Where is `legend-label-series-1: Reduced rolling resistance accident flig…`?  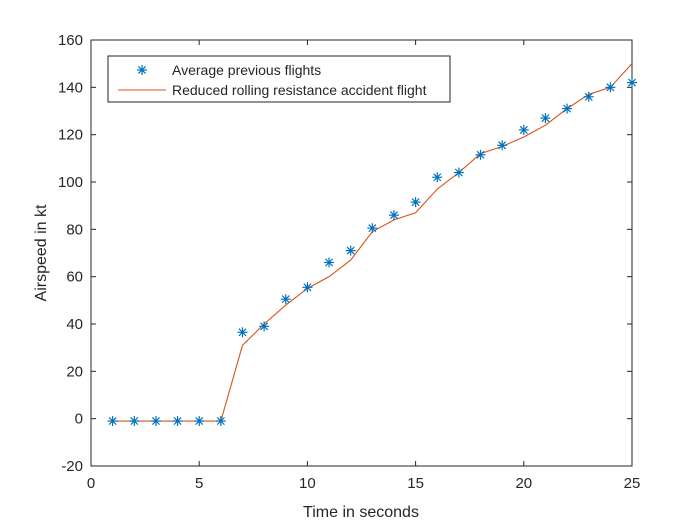 legend-label-series-1: Reduced rolling resistance accident flig… is located at coordinates (299, 90).